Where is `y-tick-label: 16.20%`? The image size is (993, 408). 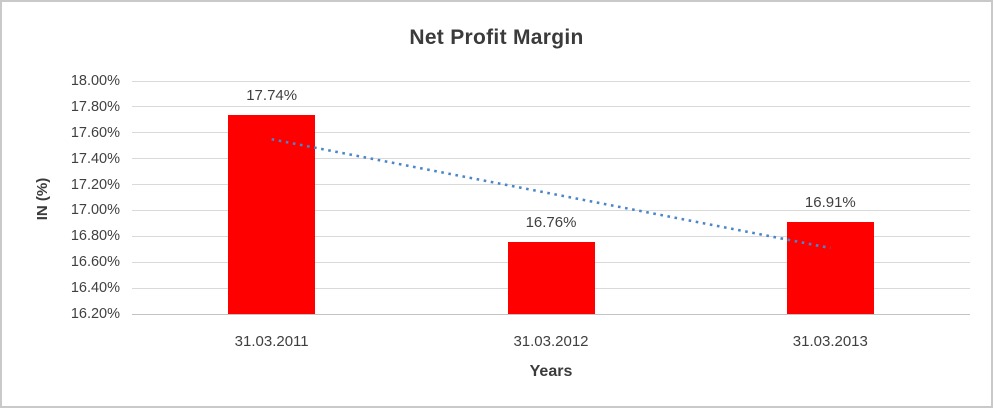 y-tick-label: 16.20% is located at coordinates (95, 314).